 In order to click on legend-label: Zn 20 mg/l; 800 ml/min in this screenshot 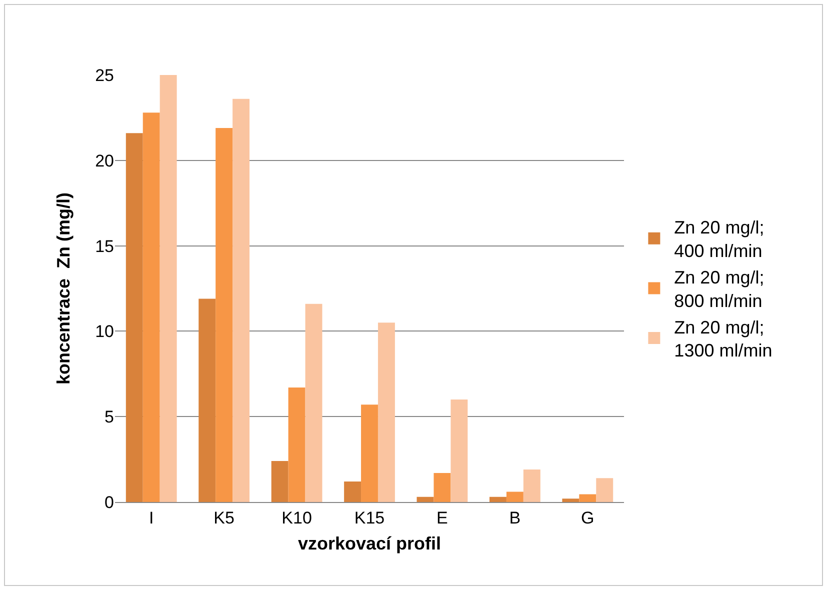, I will do `click(719, 289)`.